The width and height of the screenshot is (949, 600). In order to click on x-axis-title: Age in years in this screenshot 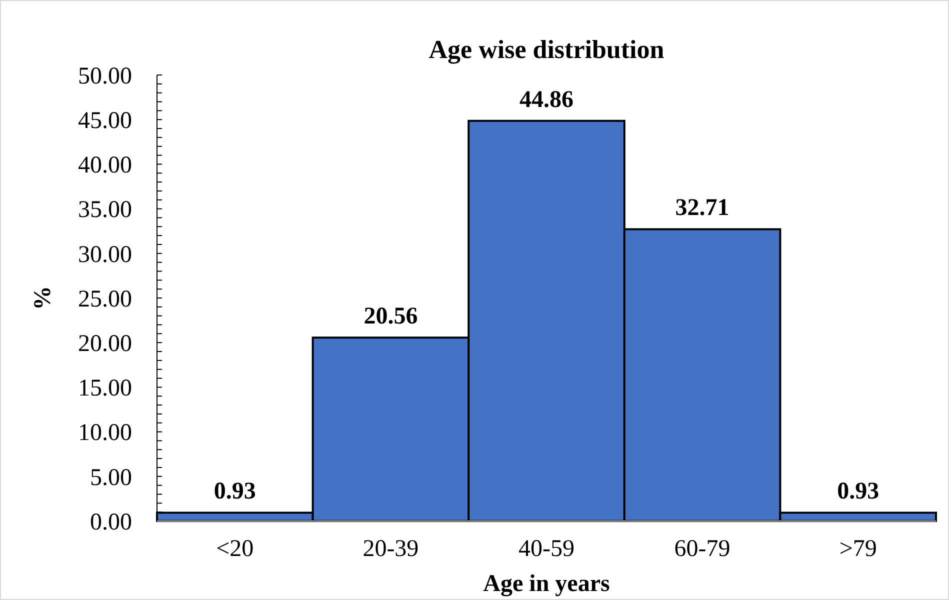, I will do `click(546, 584)`.